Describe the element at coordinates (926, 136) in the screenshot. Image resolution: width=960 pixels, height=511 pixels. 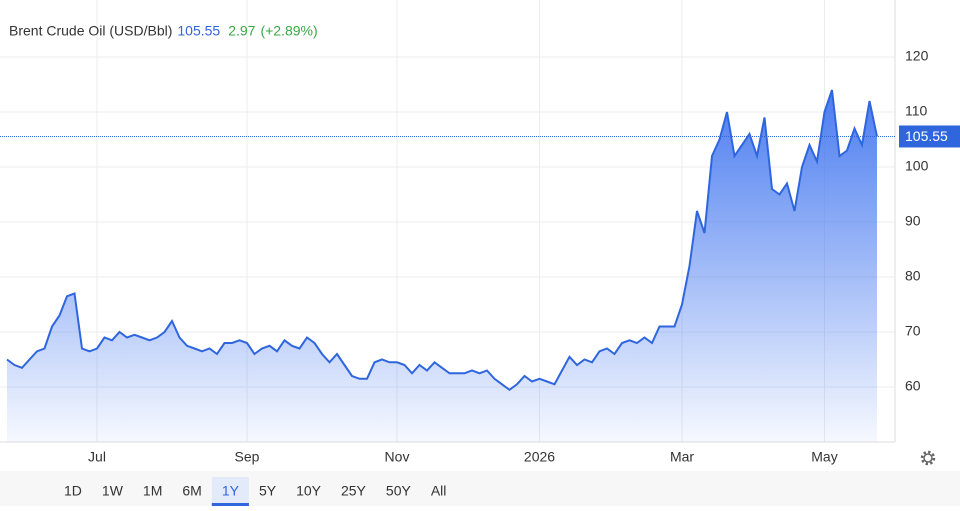
I see `price-label: 105.55` at that location.